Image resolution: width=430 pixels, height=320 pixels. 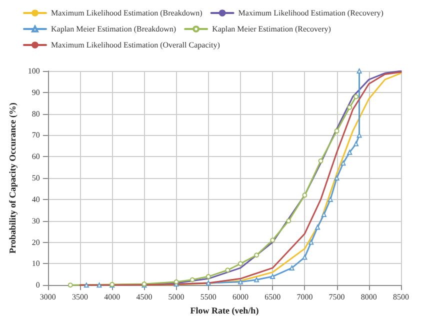 I want to click on legend-label: Maximum Likelihood Estimation (Overall Capacity), so click(x=135, y=45).